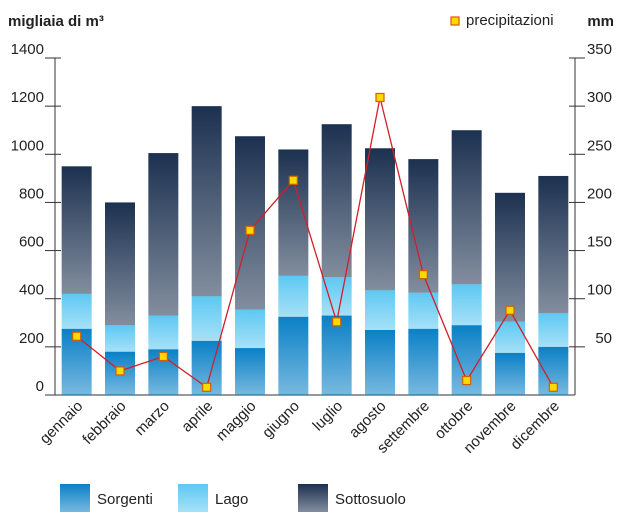 The image size is (622, 514). I want to click on x-tick-label: maggio, so click(236, 421).